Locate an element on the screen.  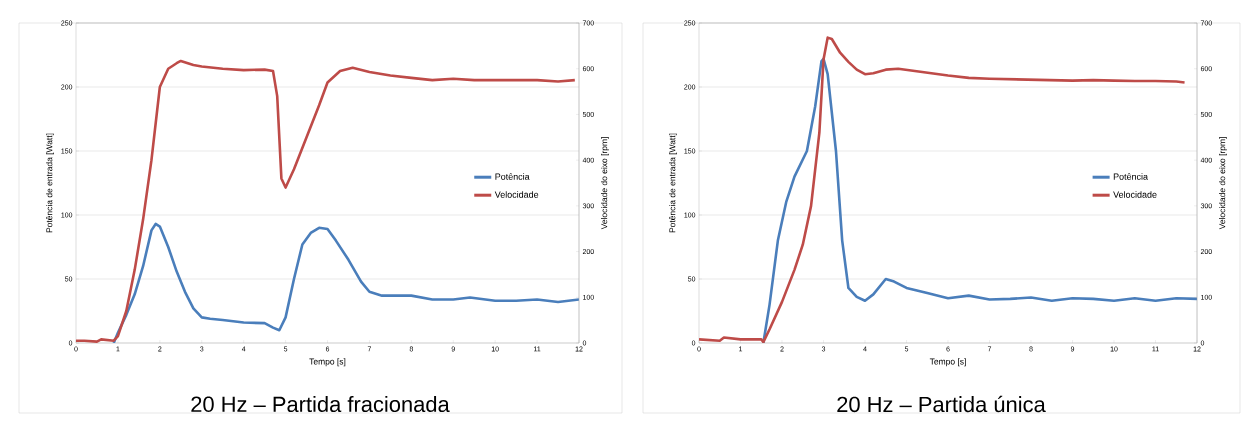
text: 20 Hz – Partida fracionada is located at coordinates (320, 404).